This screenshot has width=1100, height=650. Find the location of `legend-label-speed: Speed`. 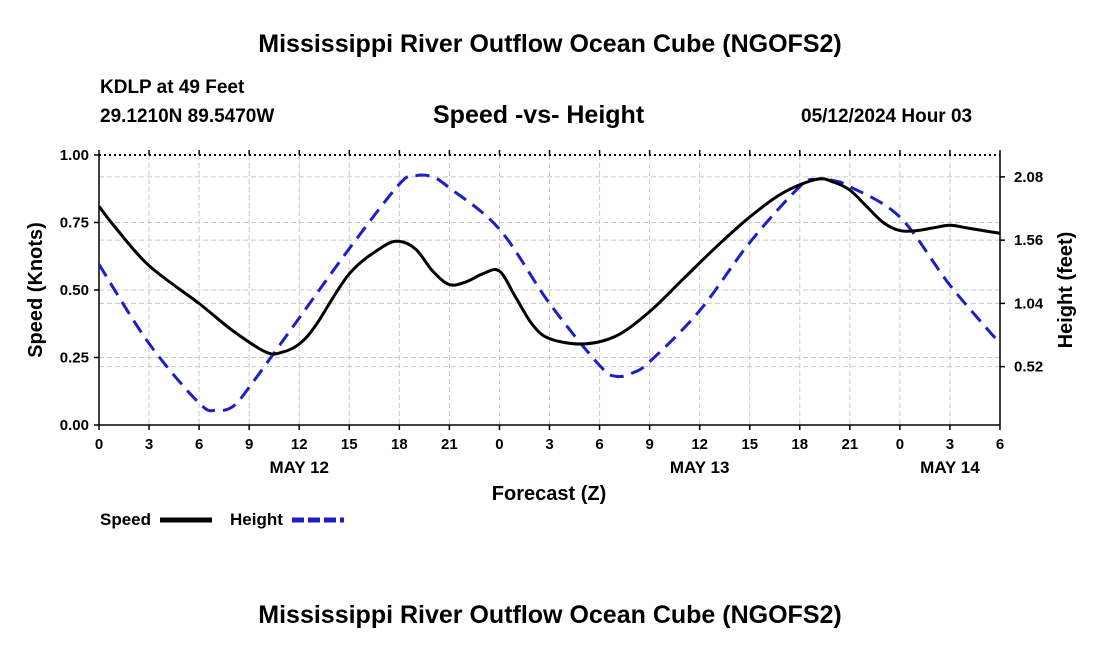

legend-label-speed: Speed is located at coordinates (125, 519).